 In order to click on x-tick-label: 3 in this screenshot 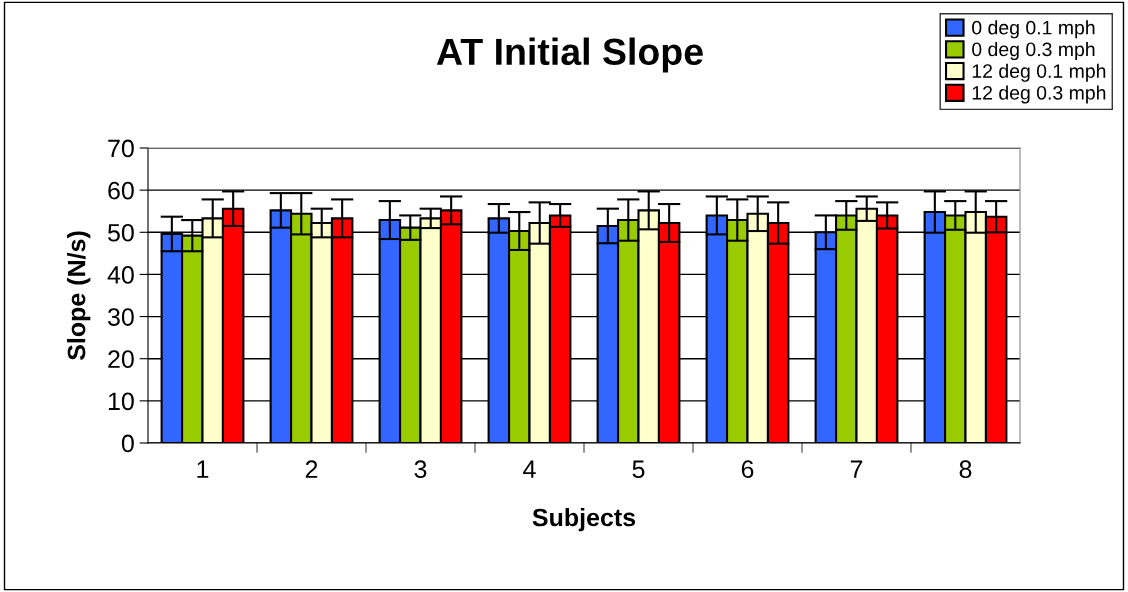, I will do `click(420, 469)`.